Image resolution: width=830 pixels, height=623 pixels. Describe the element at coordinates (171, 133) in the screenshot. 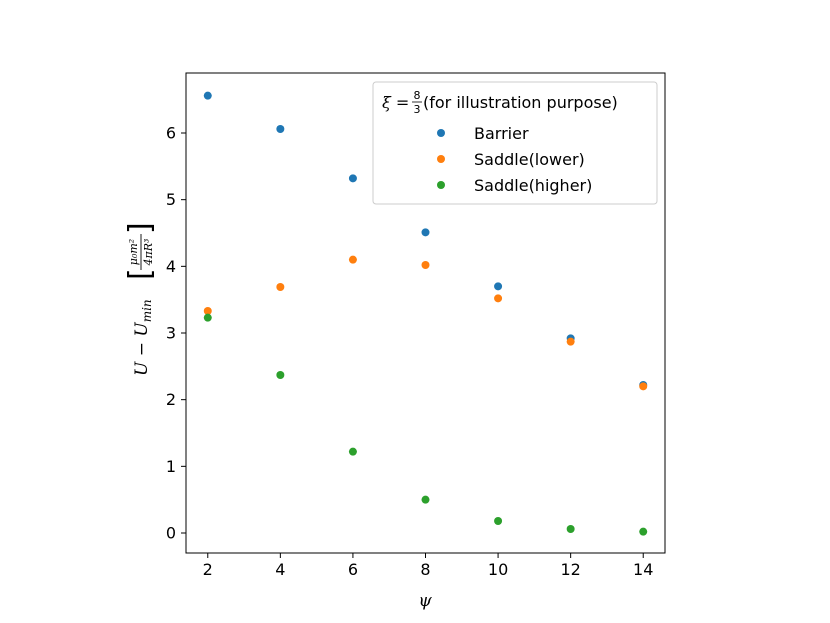

I see `y-tick-label: 6` at that location.